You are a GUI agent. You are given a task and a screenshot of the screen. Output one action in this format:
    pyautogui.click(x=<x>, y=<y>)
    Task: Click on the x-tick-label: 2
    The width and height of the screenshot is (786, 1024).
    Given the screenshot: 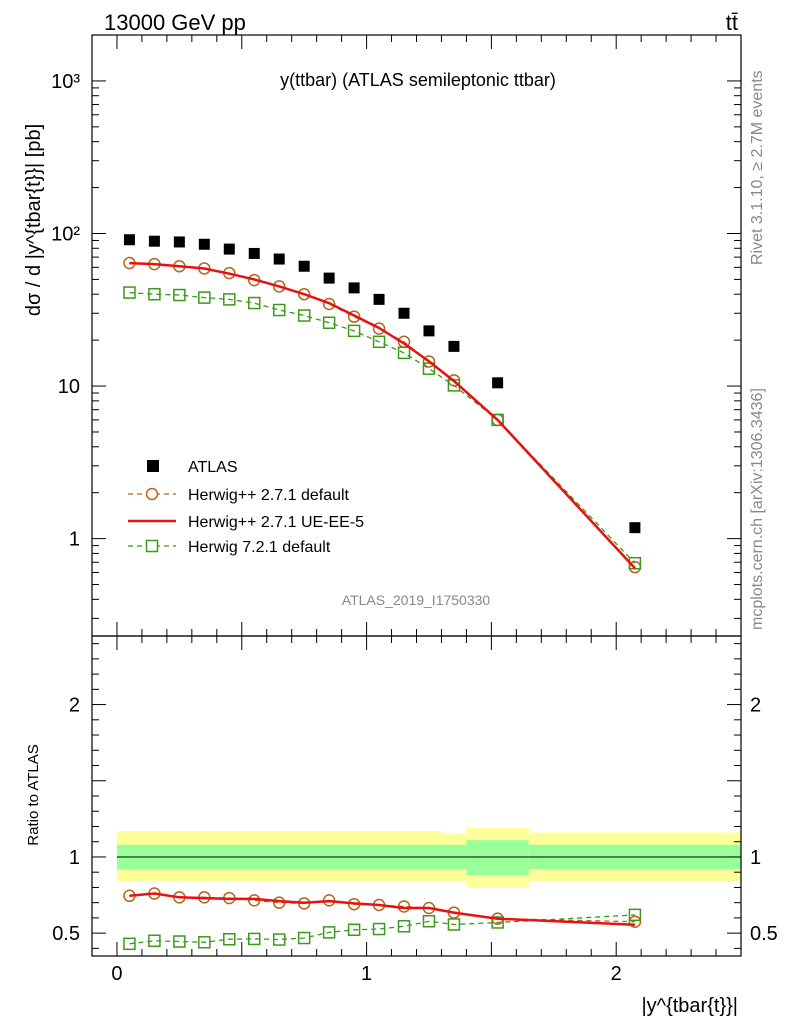 What is the action you would take?
    pyautogui.click(x=616, y=974)
    